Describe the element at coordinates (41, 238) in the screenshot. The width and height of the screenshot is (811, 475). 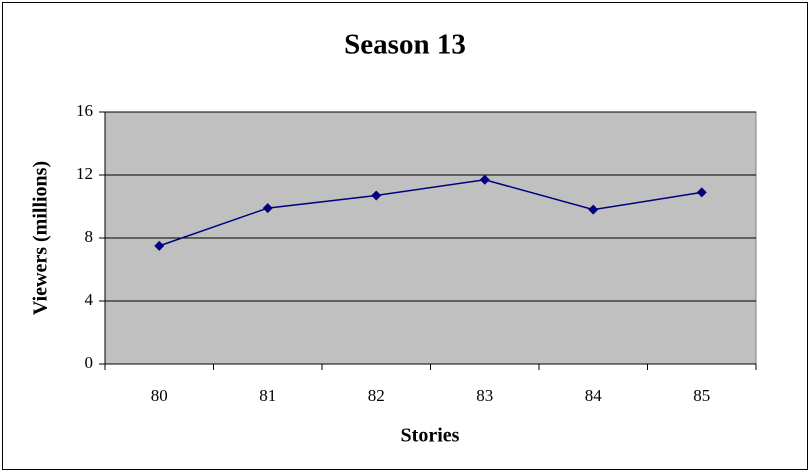
I see `y-axis-label: Viewers (millions)` at that location.